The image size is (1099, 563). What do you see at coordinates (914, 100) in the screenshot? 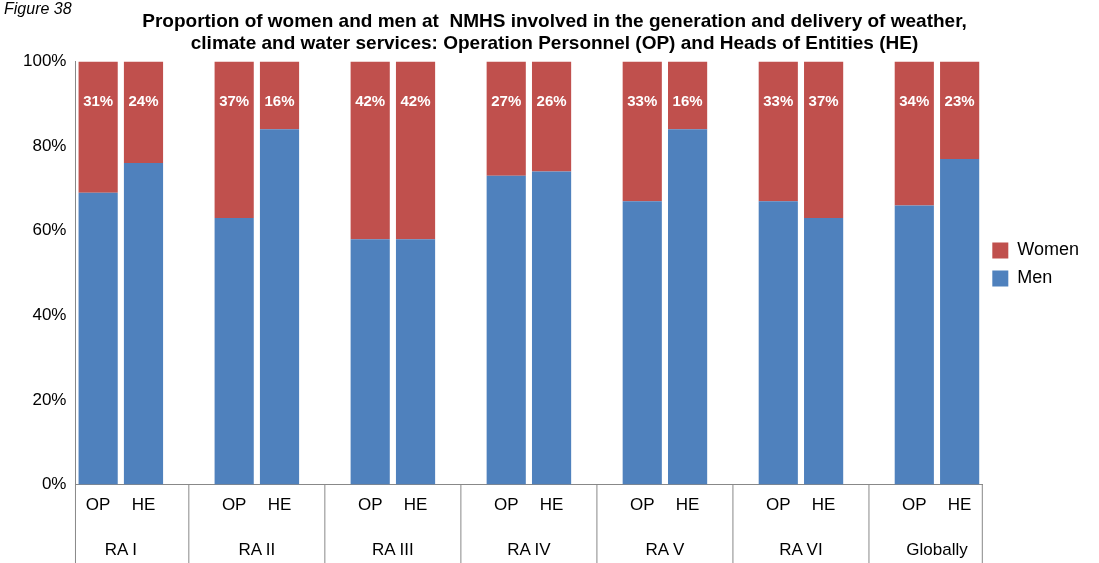
I see `data-label: 34%` at bounding box center [914, 100].